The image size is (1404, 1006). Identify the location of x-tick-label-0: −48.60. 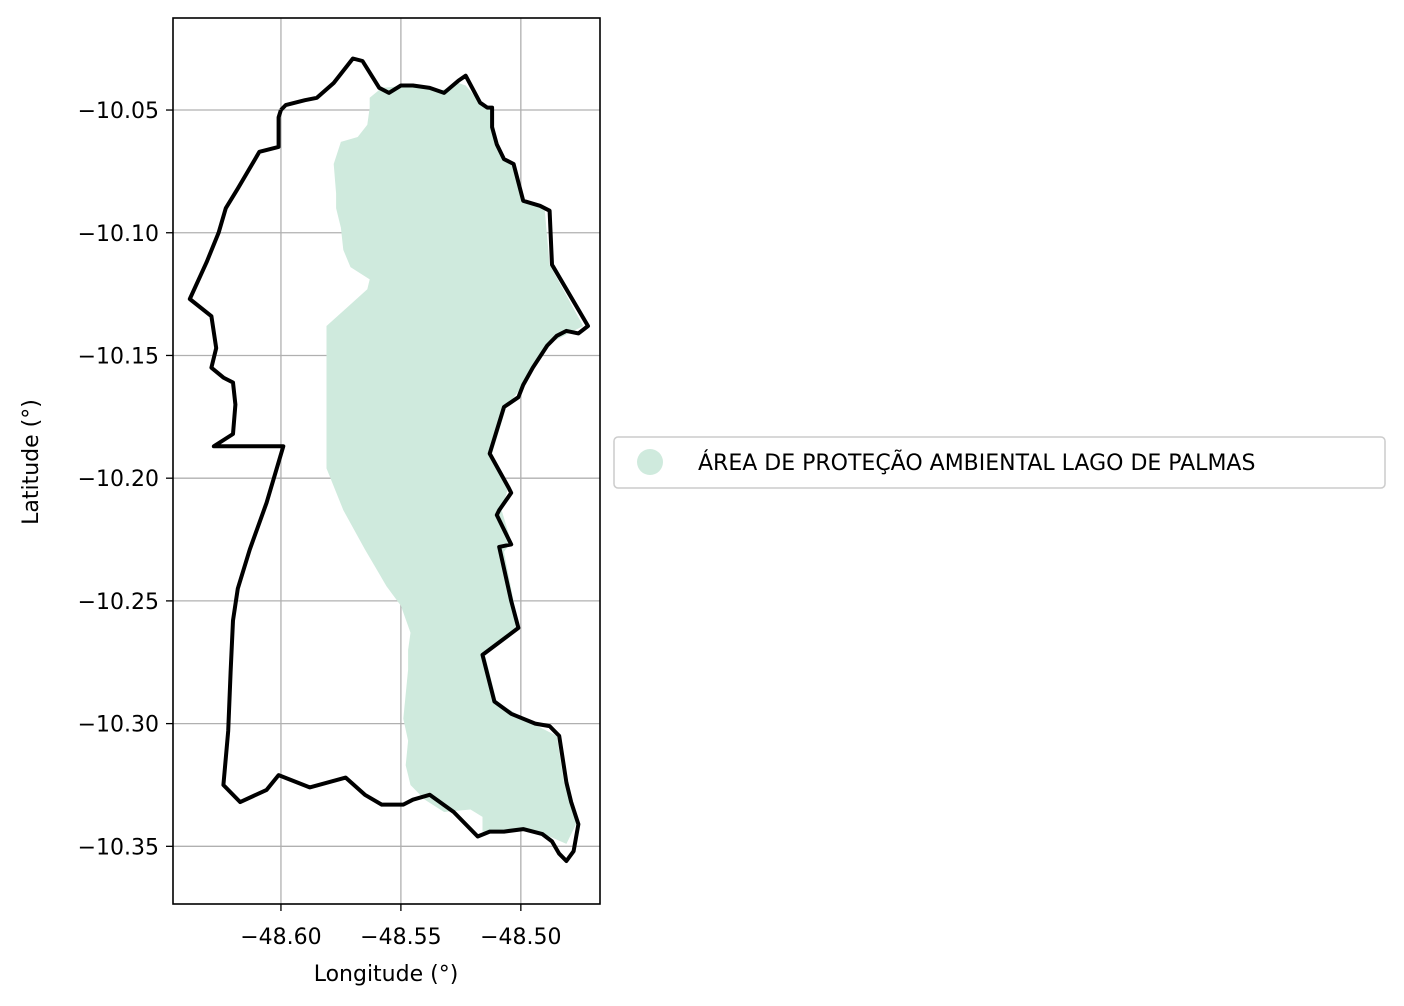
(280, 937).